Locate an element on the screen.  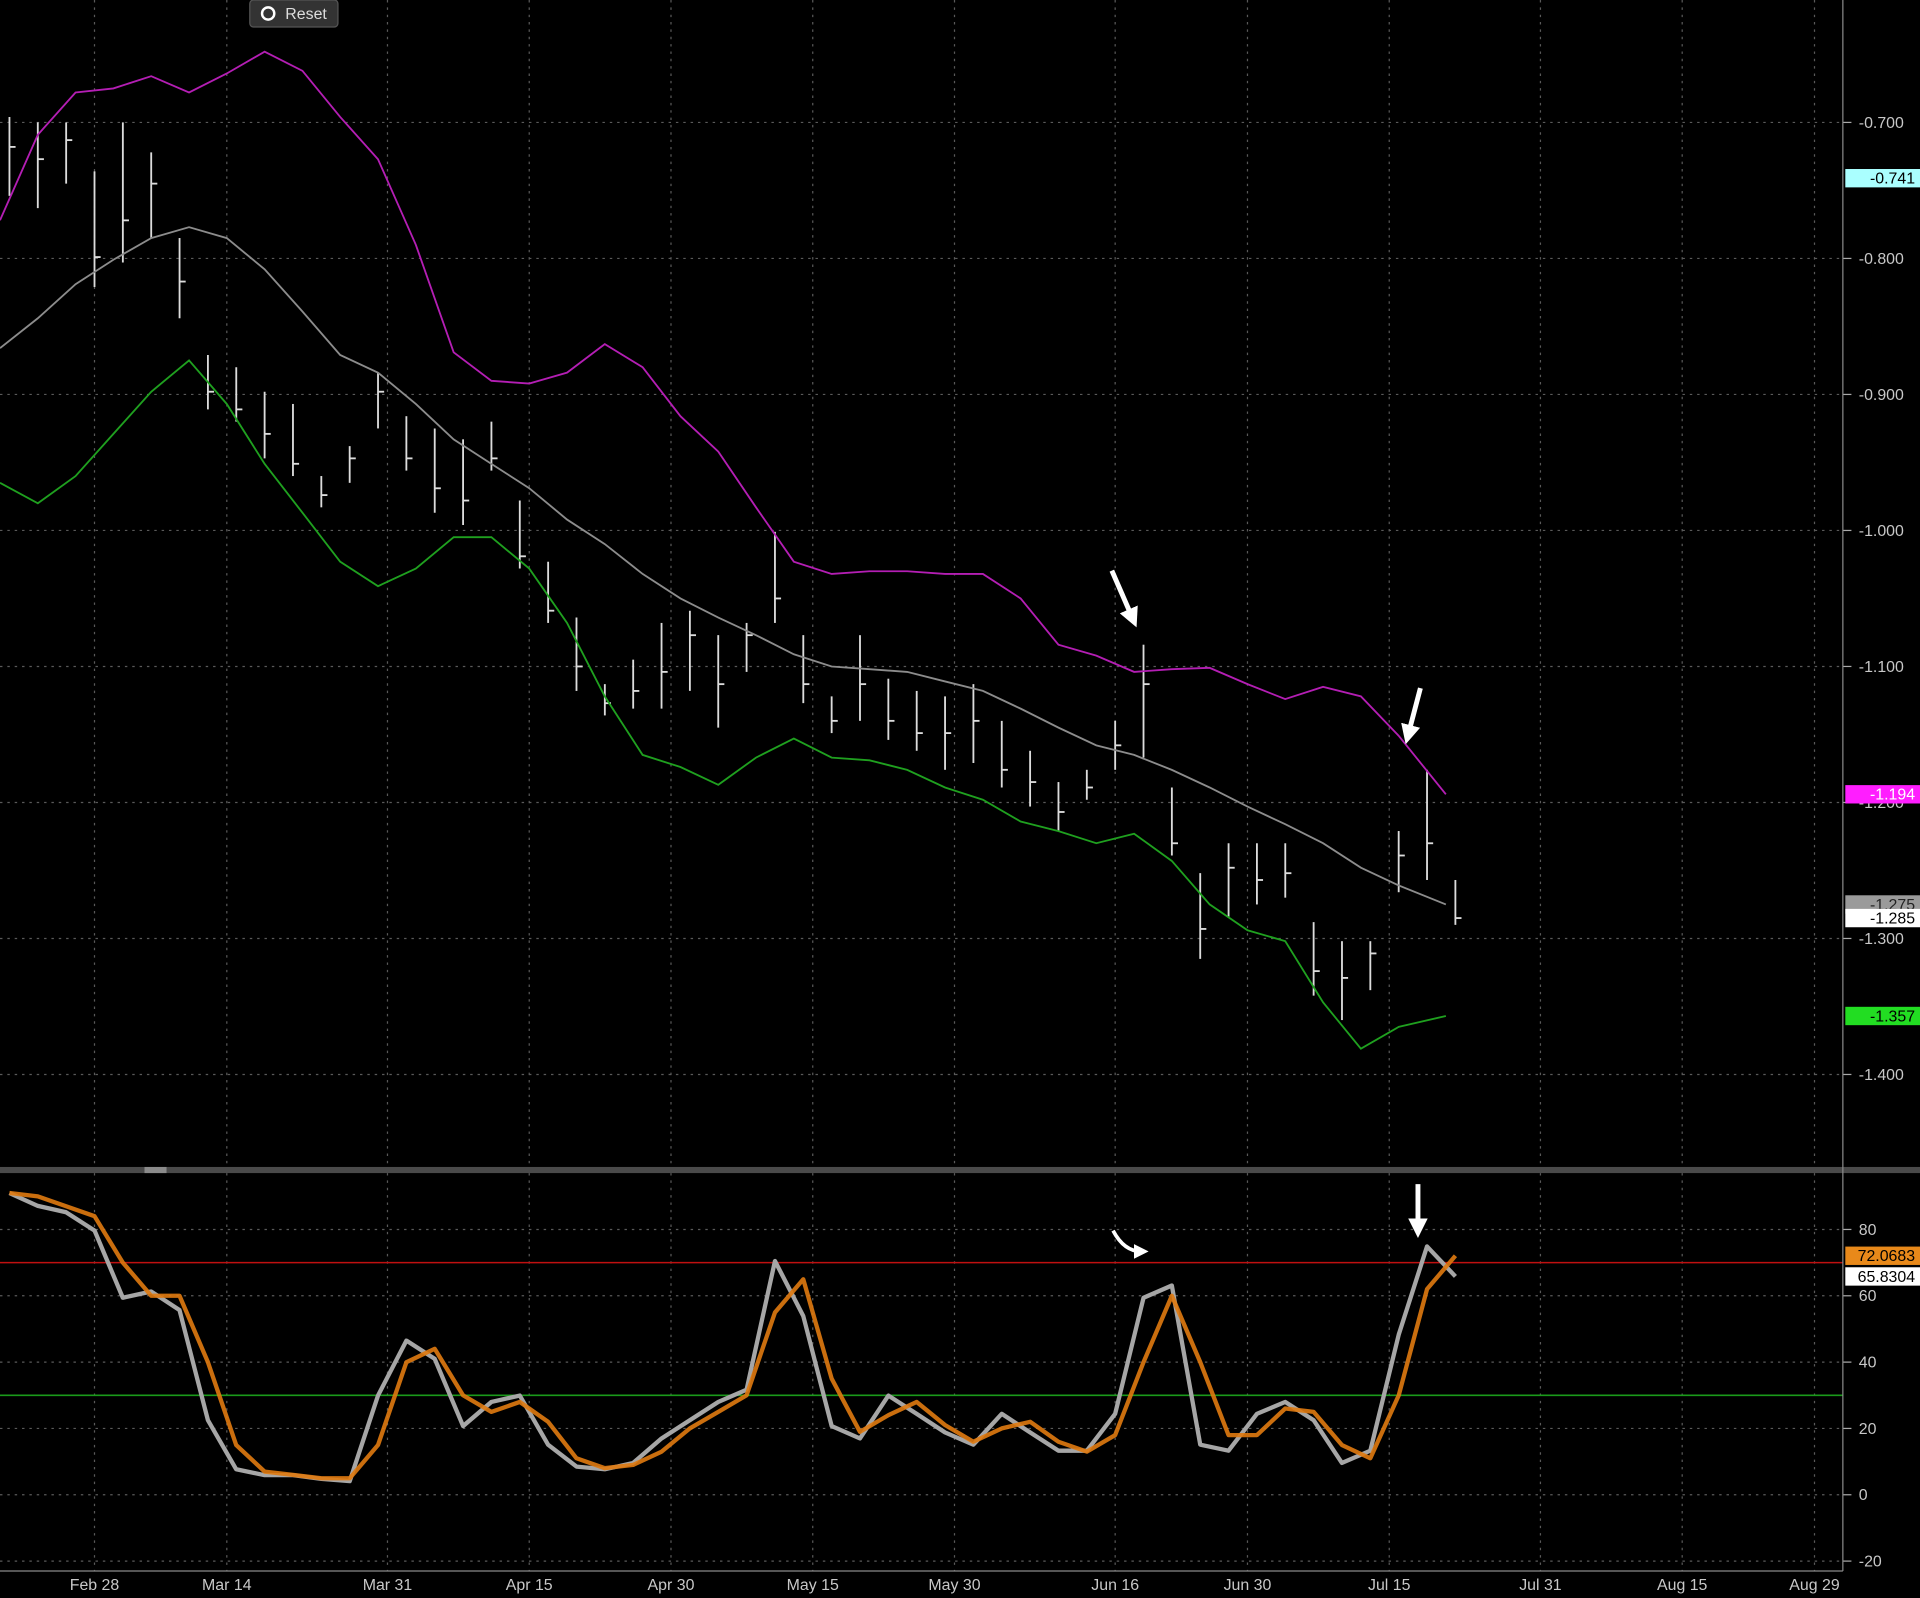
reset-button: Reset is located at coordinates (294, 14).